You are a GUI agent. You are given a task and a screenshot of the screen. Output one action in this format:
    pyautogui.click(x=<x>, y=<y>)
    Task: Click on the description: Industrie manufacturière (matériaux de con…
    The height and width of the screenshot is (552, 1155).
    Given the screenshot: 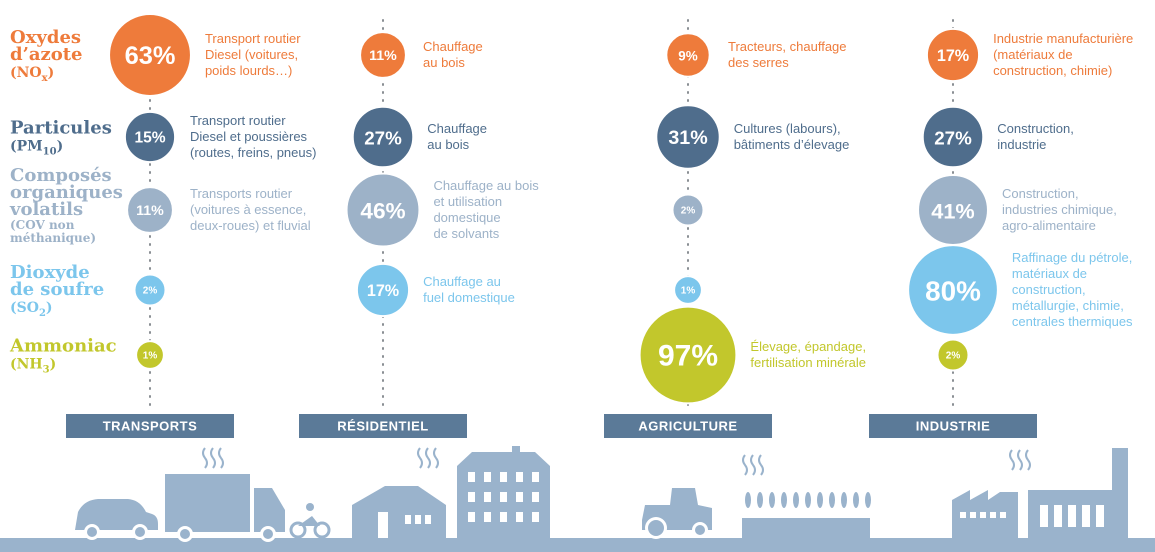 What is the action you would take?
    pyautogui.click(x=1063, y=54)
    